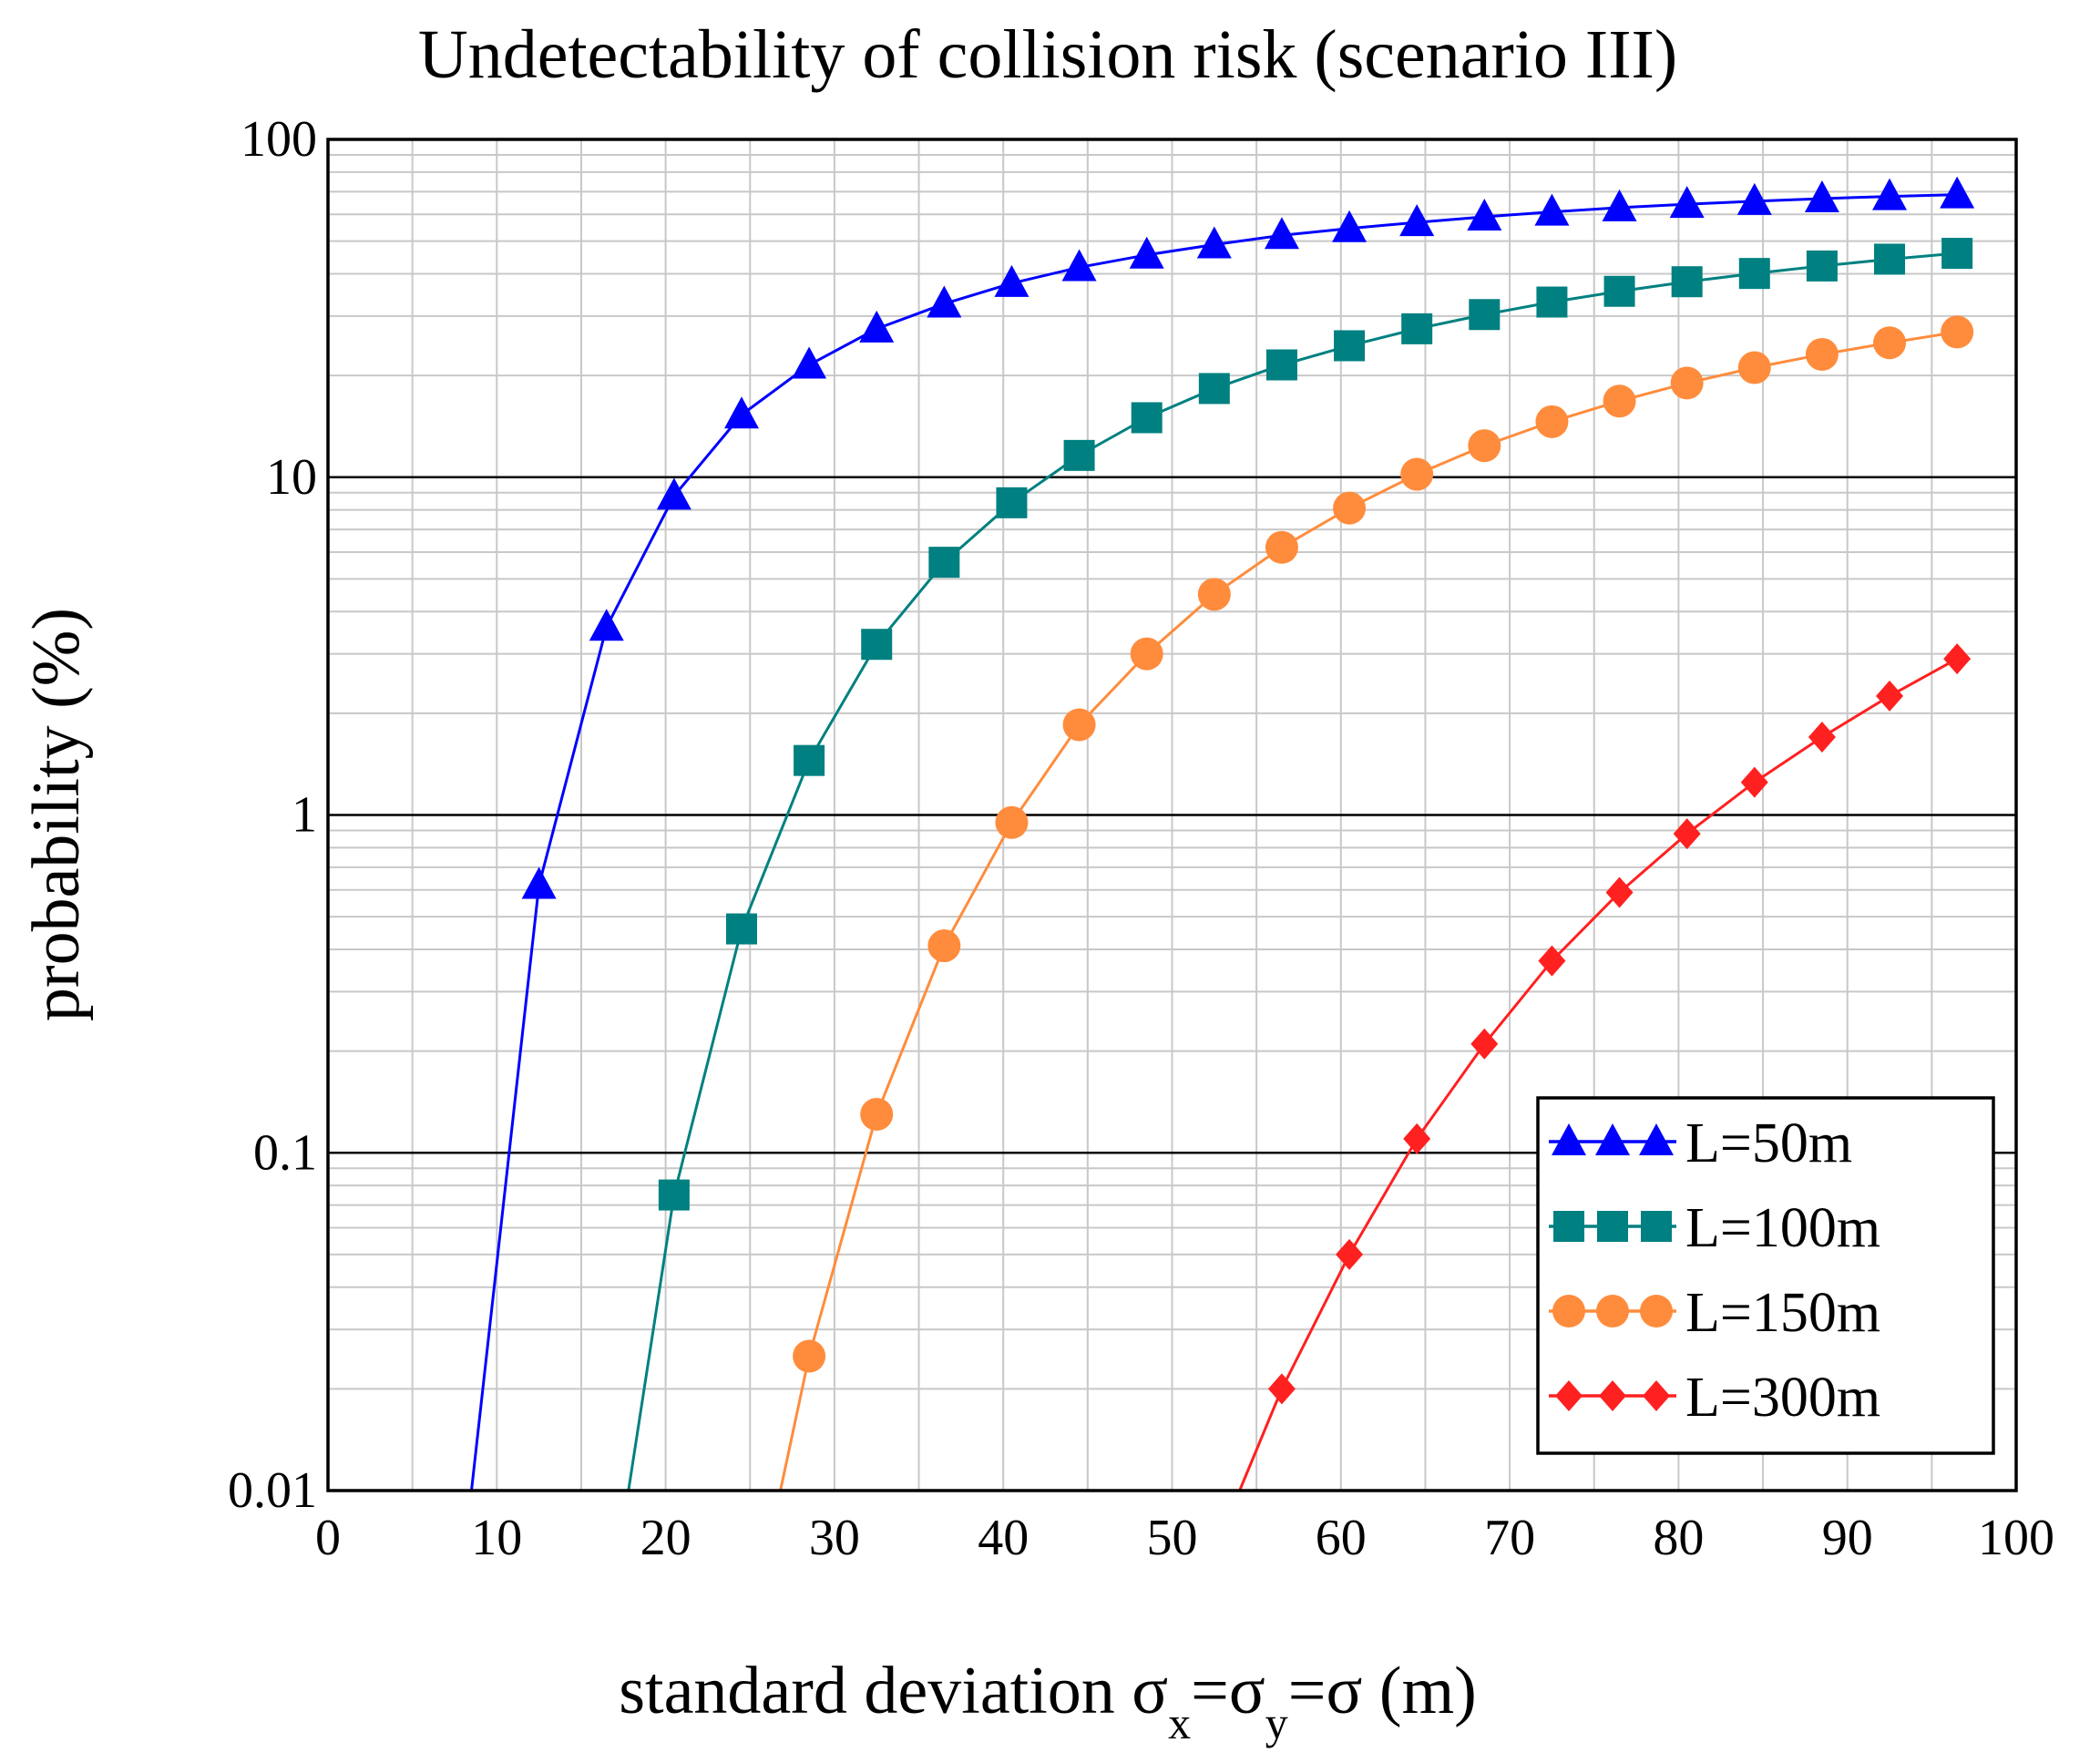 This screenshot has width=2100, height=1763. I want to click on x-tick-label: 40, so click(1004, 1538).